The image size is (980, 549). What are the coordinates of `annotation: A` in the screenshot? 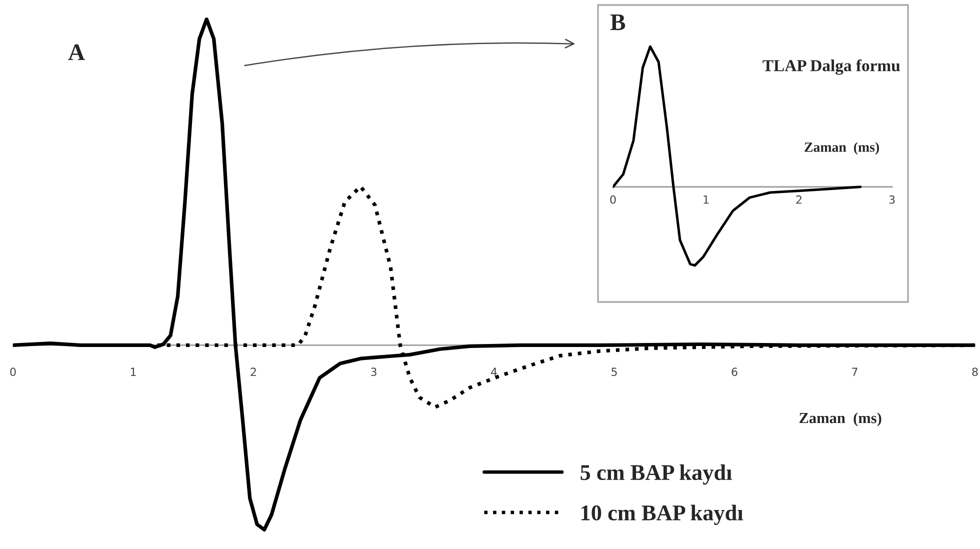 It's located at (76, 52).